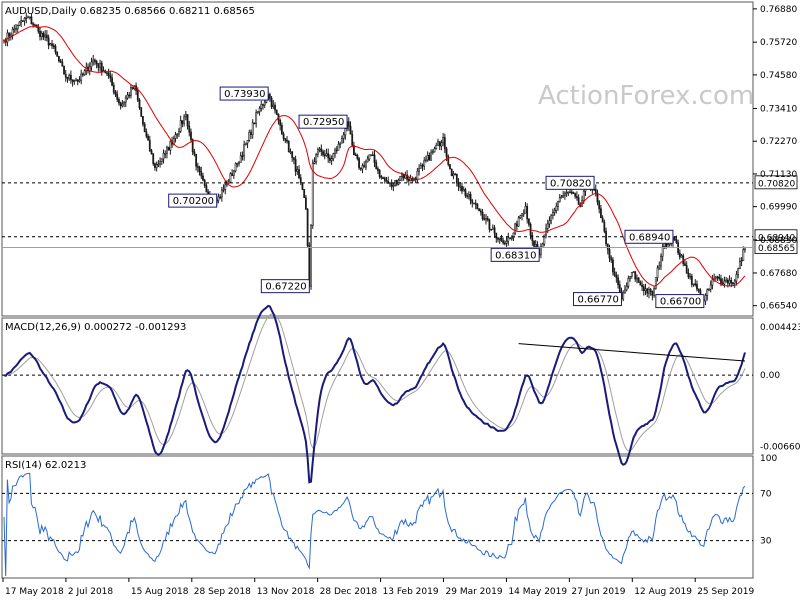 The width and height of the screenshot is (800, 600). What do you see at coordinates (680, 301) in the screenshot?
I see `price-annotation: 0.66700` at bounding box center [680, 301].